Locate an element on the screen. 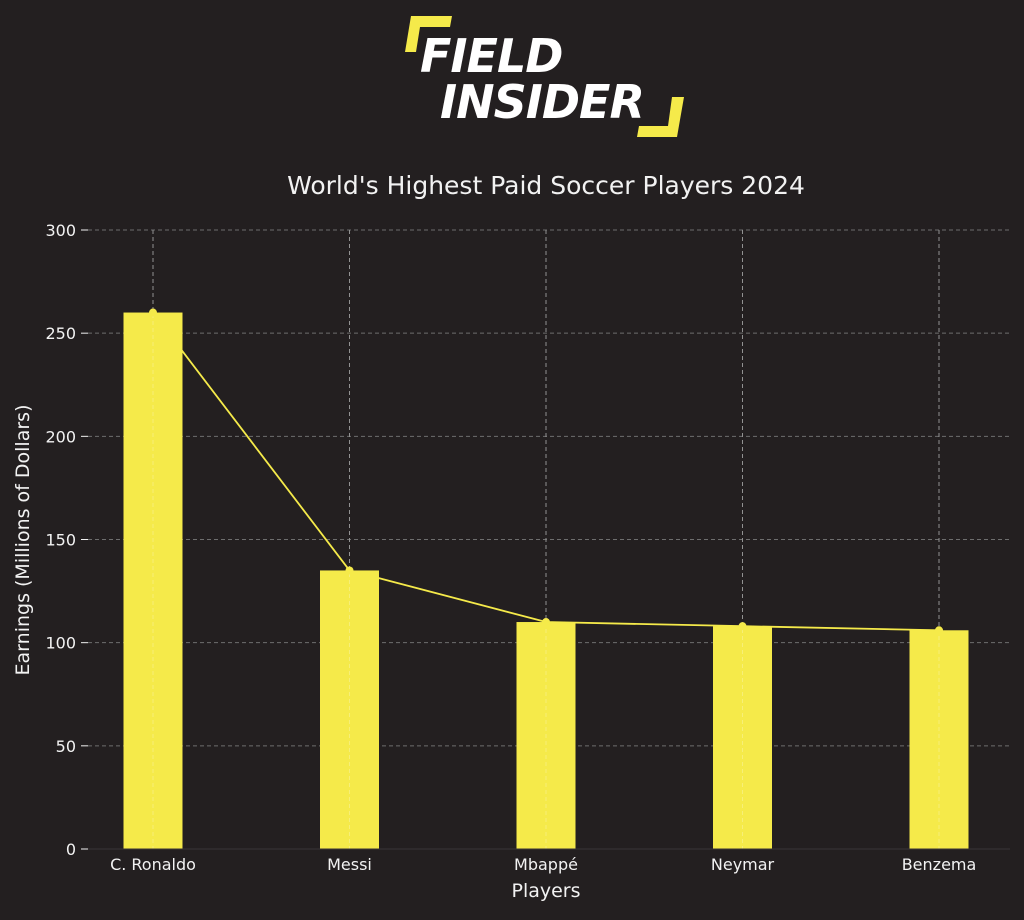  x-tick-label: C. Ronaldo is located at coordinates (153, 864).